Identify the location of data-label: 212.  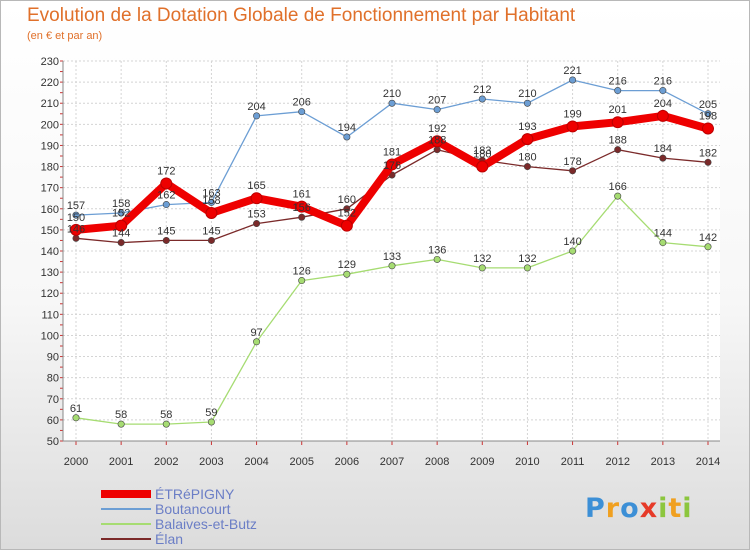
(482, 90).